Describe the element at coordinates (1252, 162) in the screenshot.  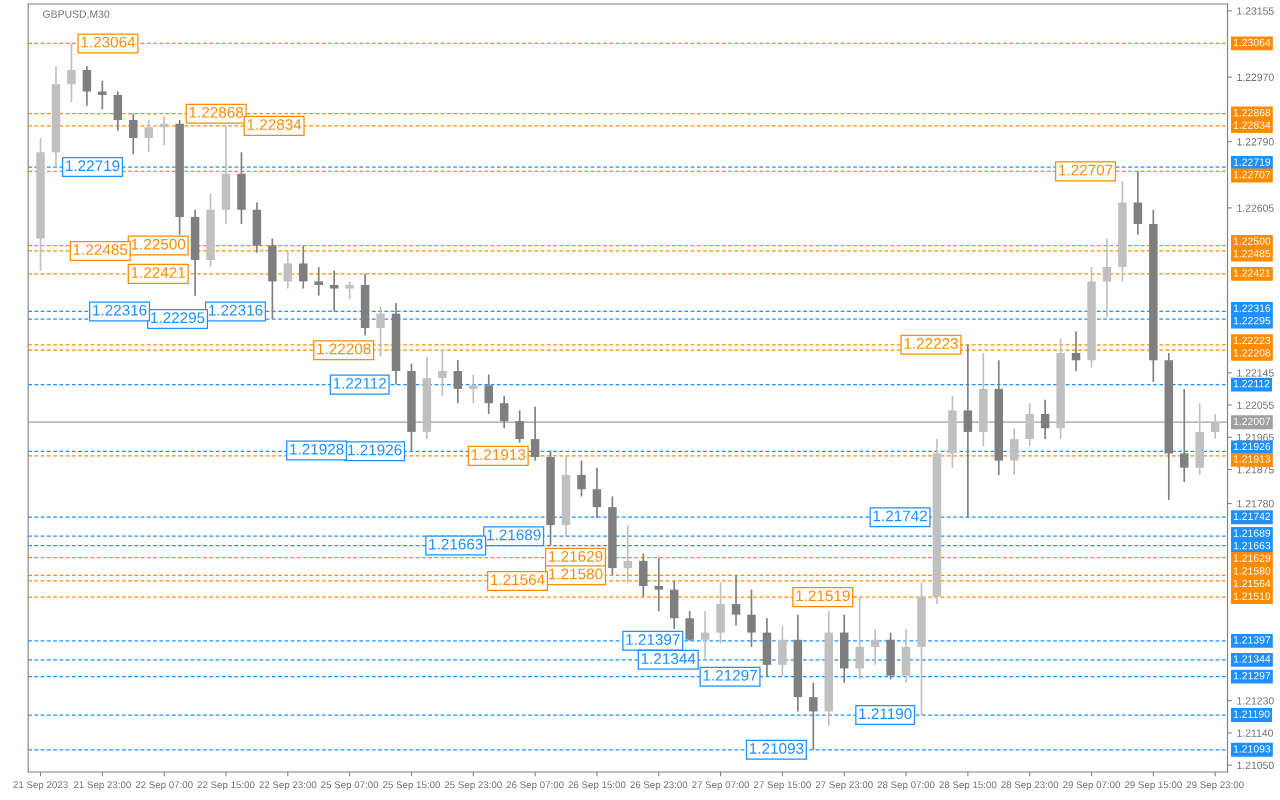
I see `text: 1.22719` at that location.